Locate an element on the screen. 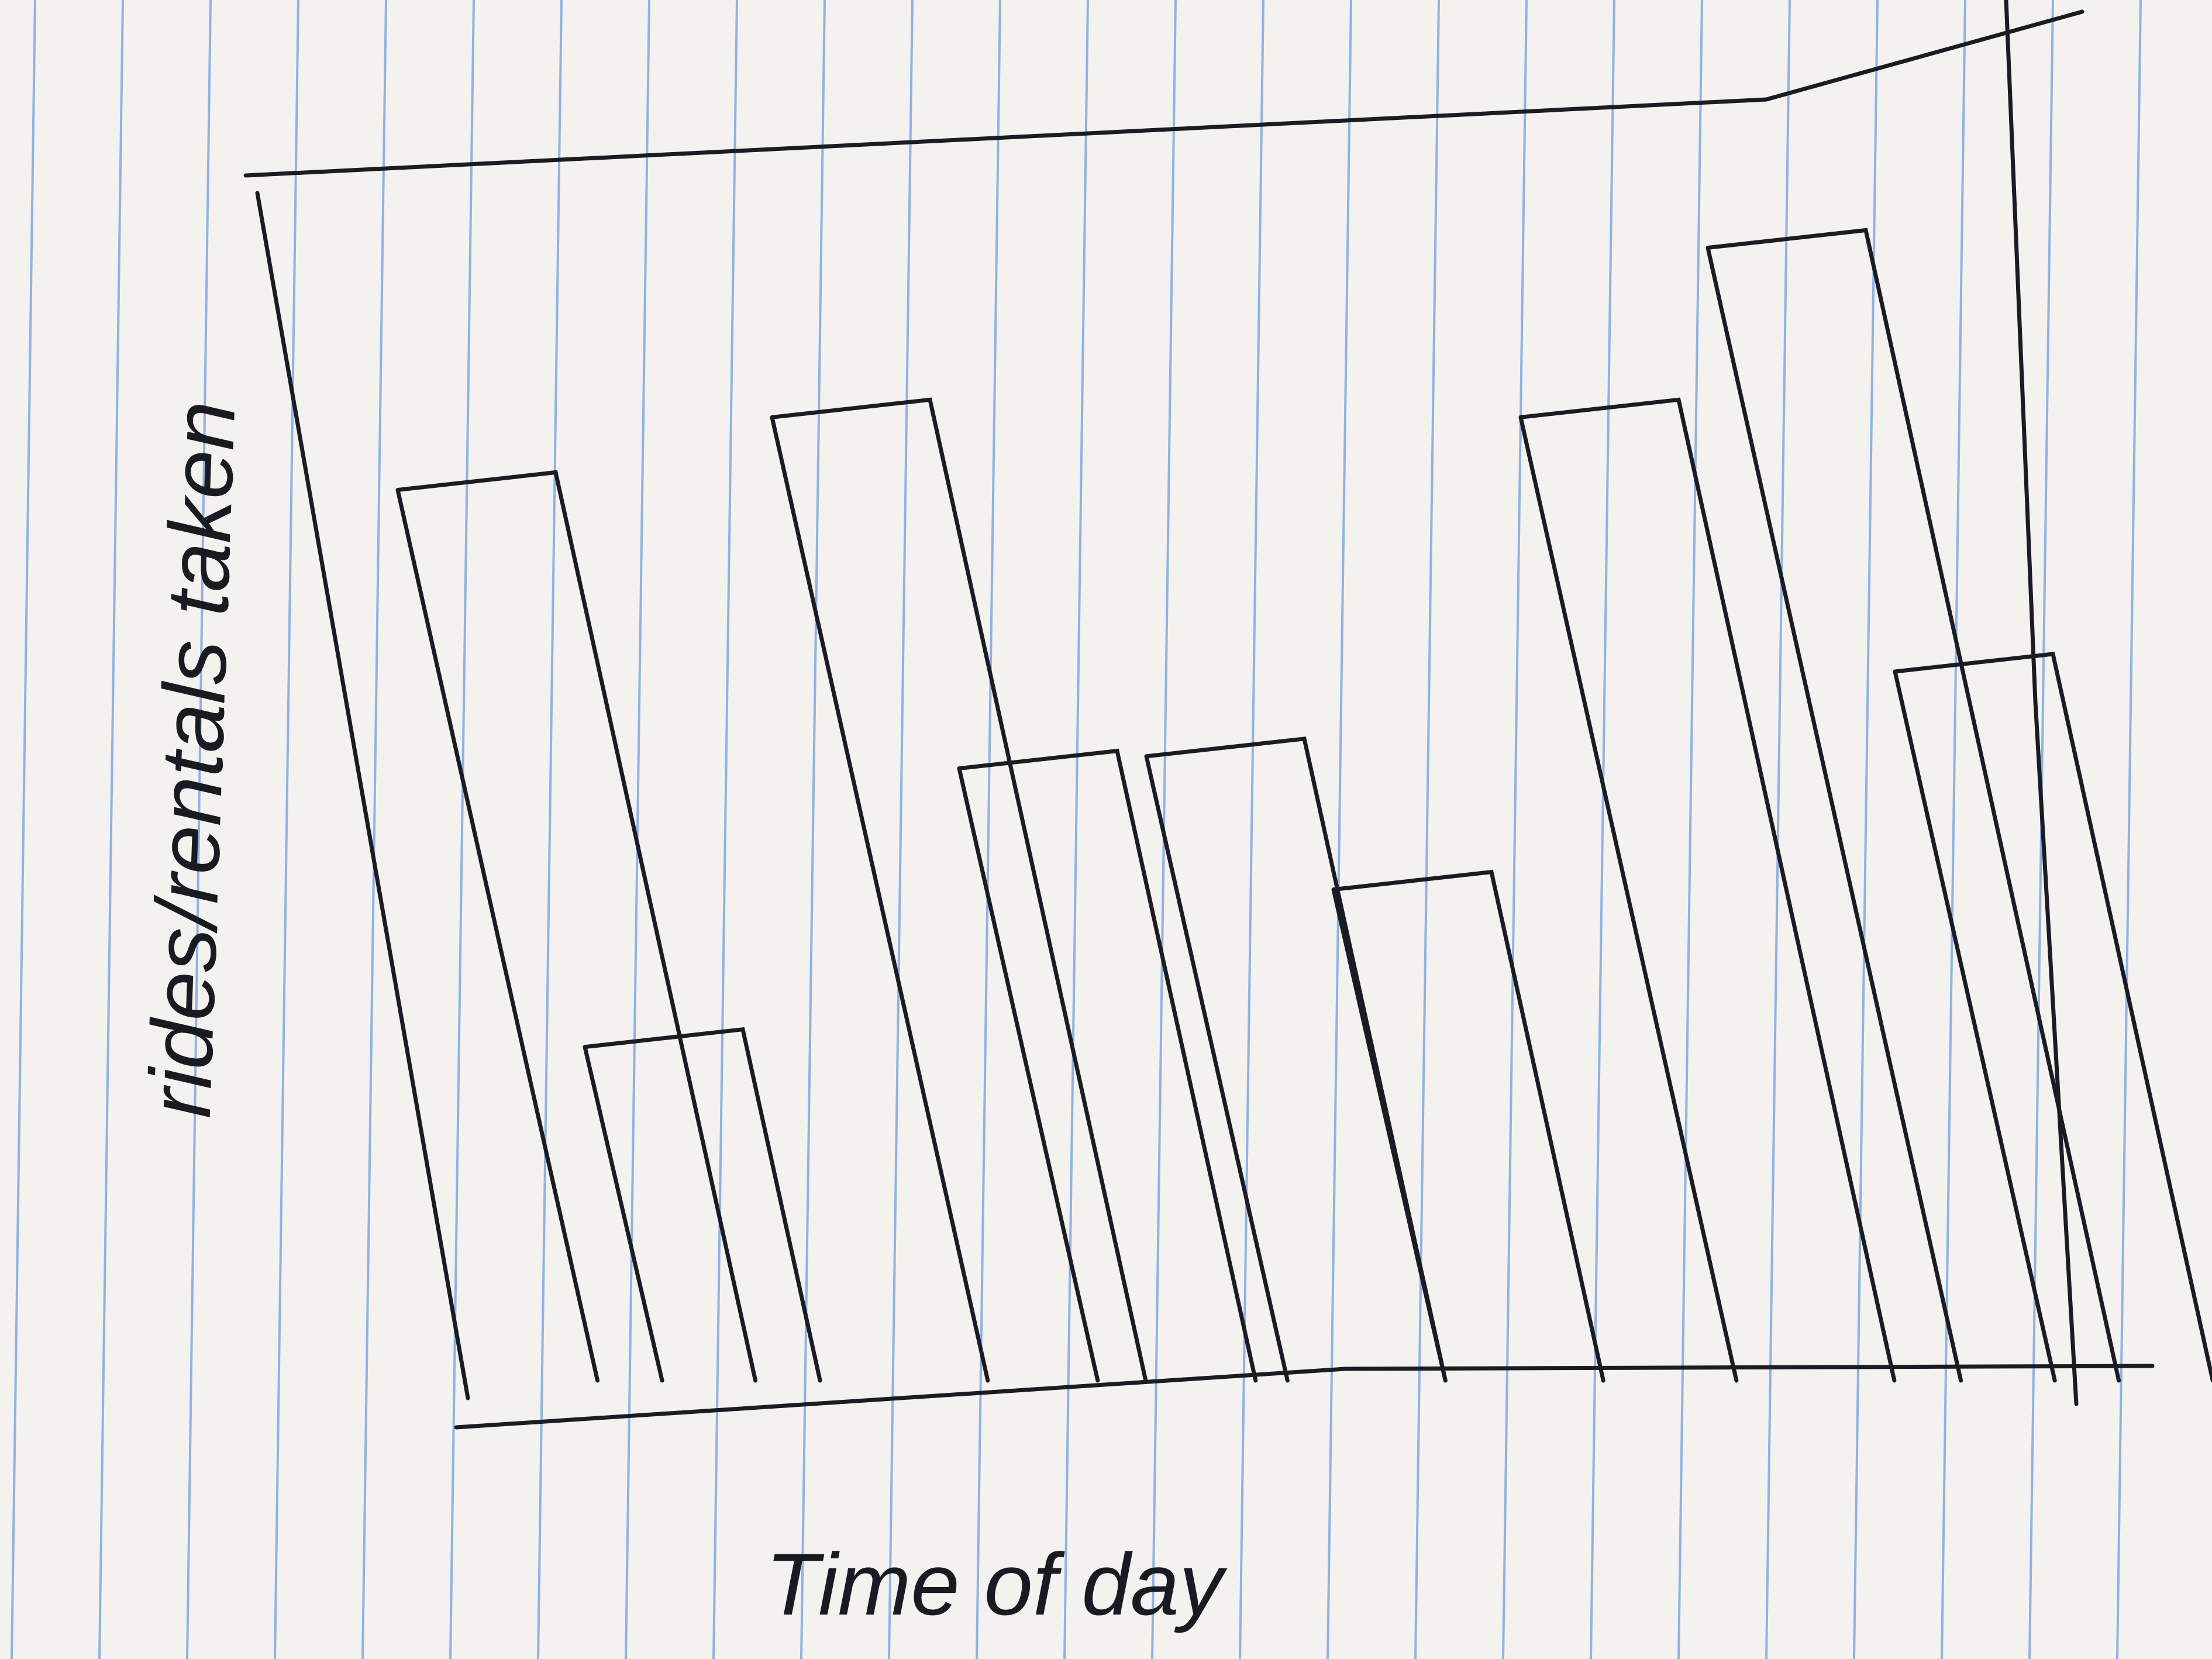 The width and height of the screenshot is (2212, 1659). y-axis-label: rides/rentals taken is located at coordinates (192, 760).